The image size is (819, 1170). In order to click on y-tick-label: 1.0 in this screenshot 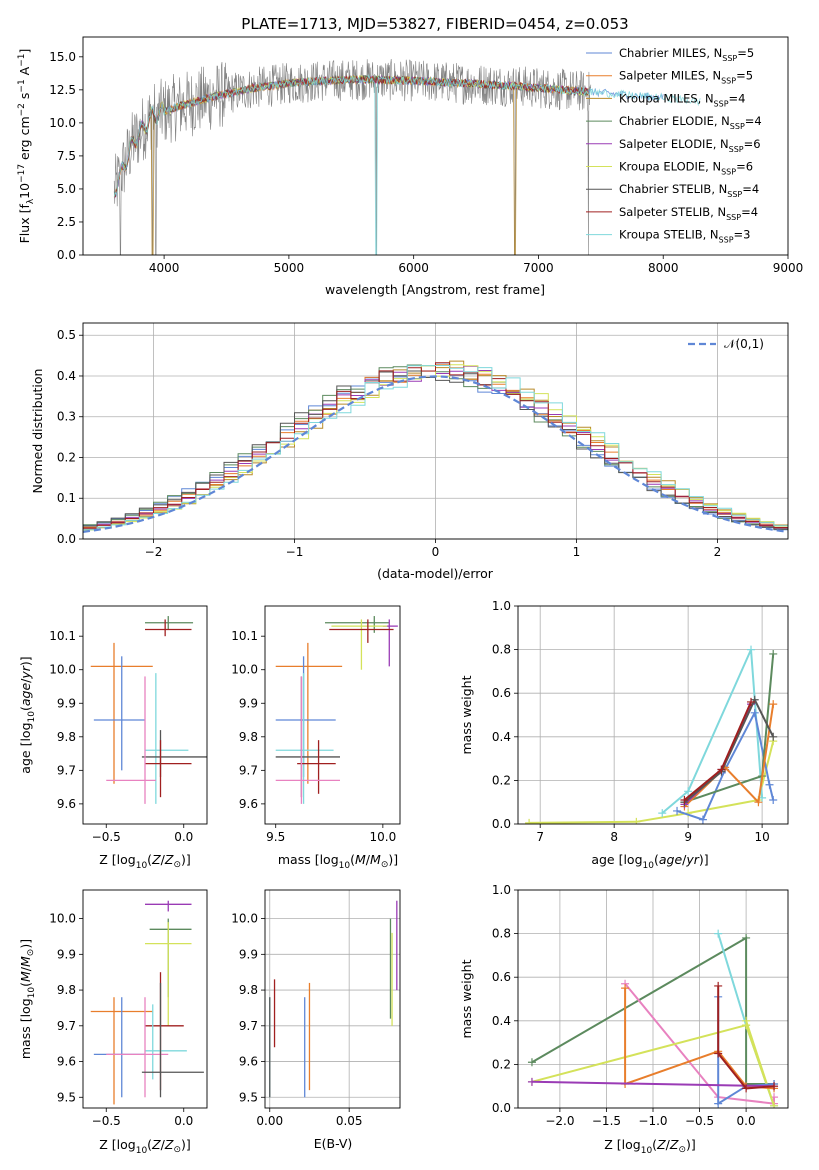, I will do `click(501, 890)`.